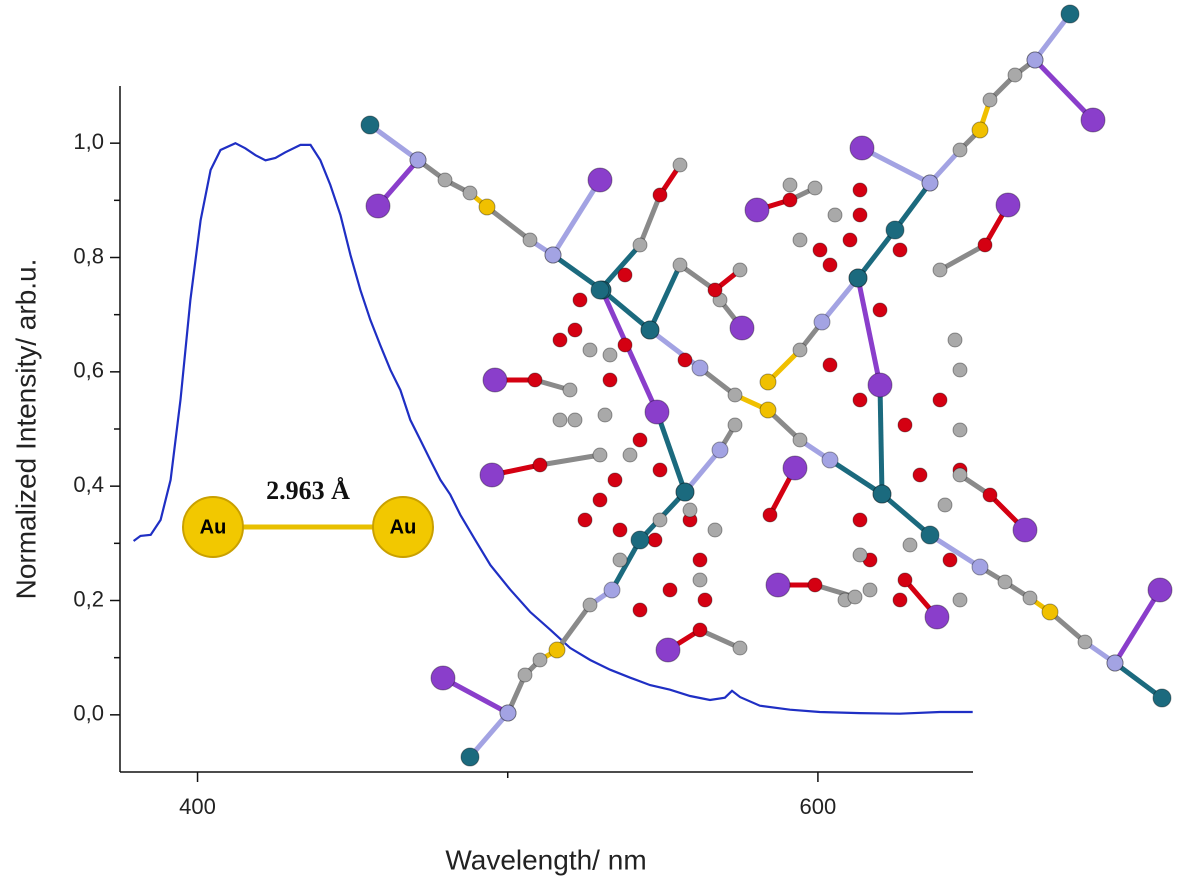 Image resolution: width=1177 pixels, height=886 pixels. What do you see at coordinates (308, 490) in the screenshot?
I see `distance-label: 2.963 Å` at bounding box center [308, 490].